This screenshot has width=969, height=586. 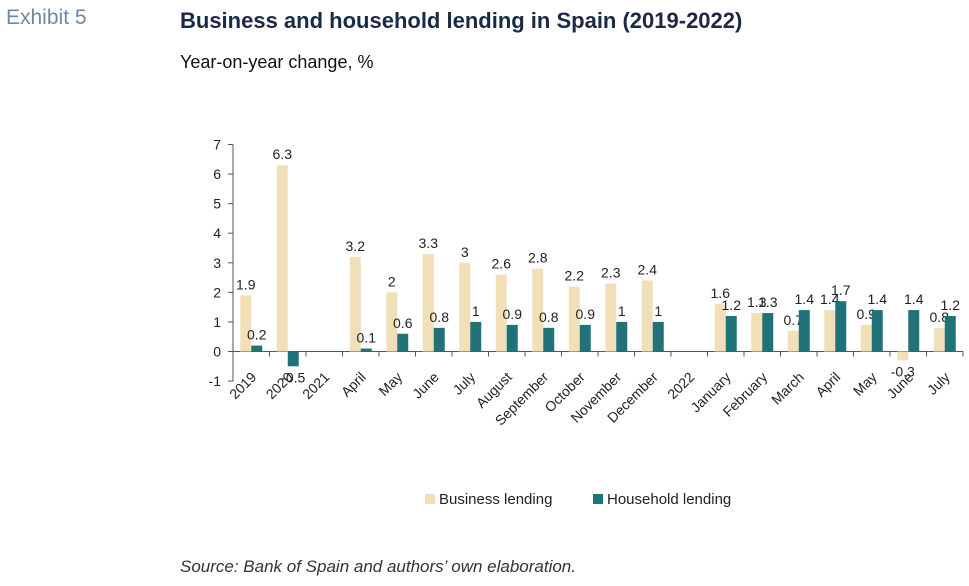 What do you see at coordinates (217, 352) in the screenshot?
I see `y-tick-label: 0` at bounding box center [217, 352].